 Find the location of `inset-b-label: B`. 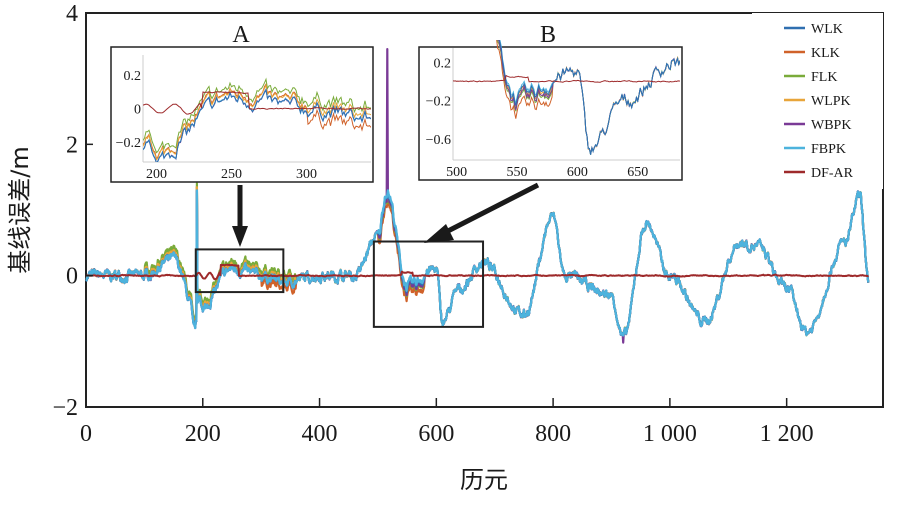

inset-b-label: B is located at coordinates (548, 35).